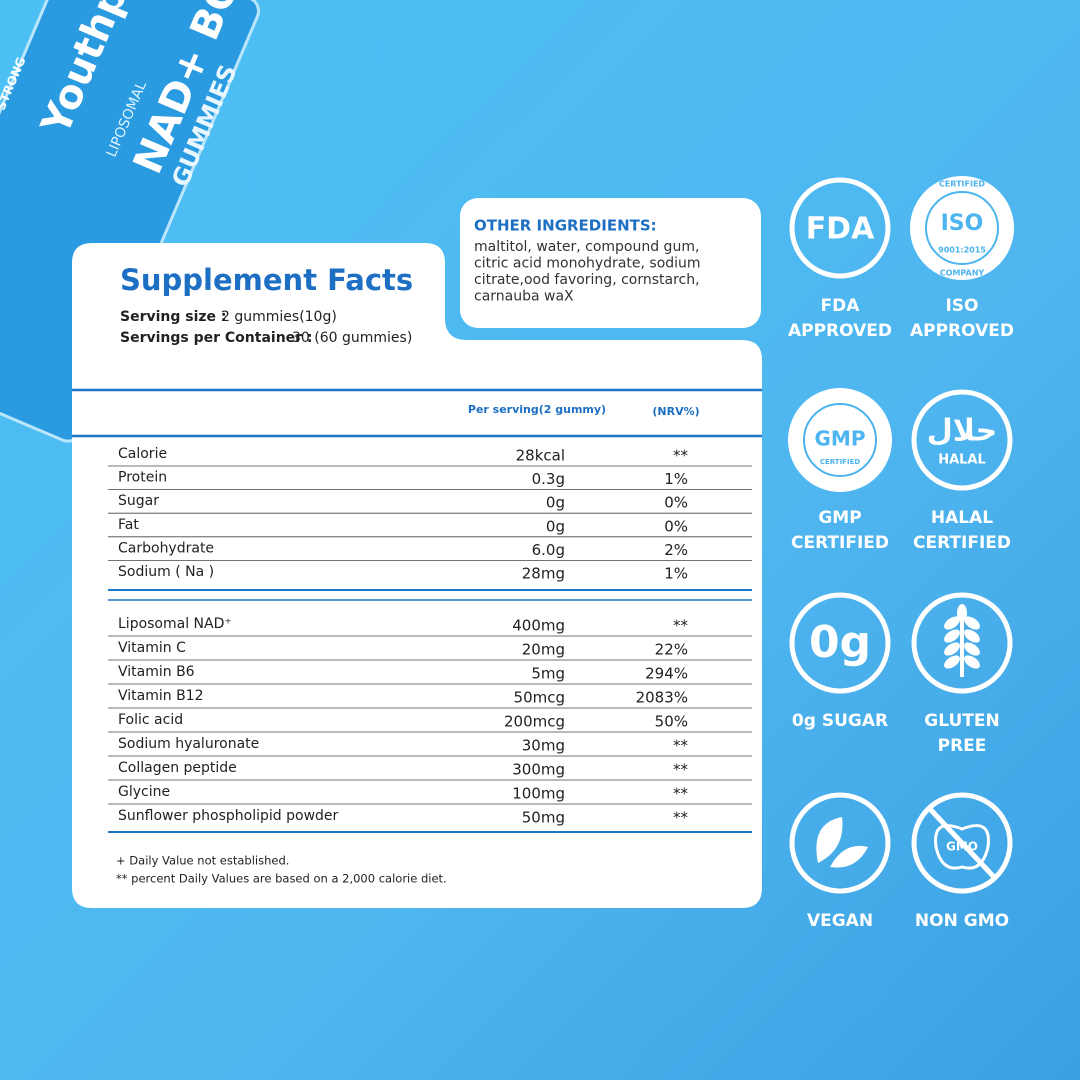 Image resolution: width=1080 pixels, height=1080 pixels. I want to click on nutrient-name: Glycine, so click(144, 792).